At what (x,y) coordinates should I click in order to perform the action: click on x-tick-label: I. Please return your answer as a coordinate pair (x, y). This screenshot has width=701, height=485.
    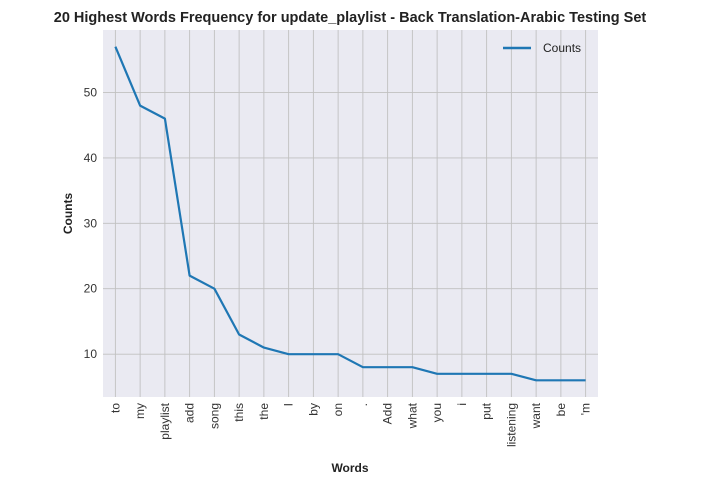
    Looking at the image, I should click on (289, 404).